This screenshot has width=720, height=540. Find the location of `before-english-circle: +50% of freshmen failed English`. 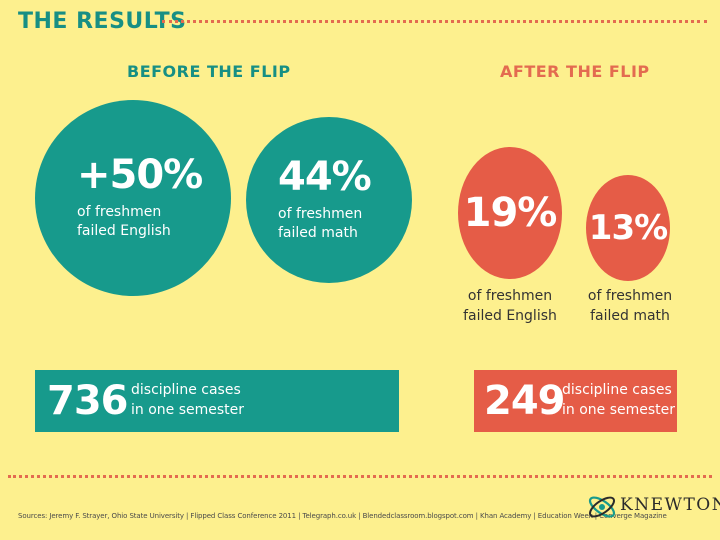

before-english-circle: +50% of freshmen failed English is located at coordinates (133, 198).